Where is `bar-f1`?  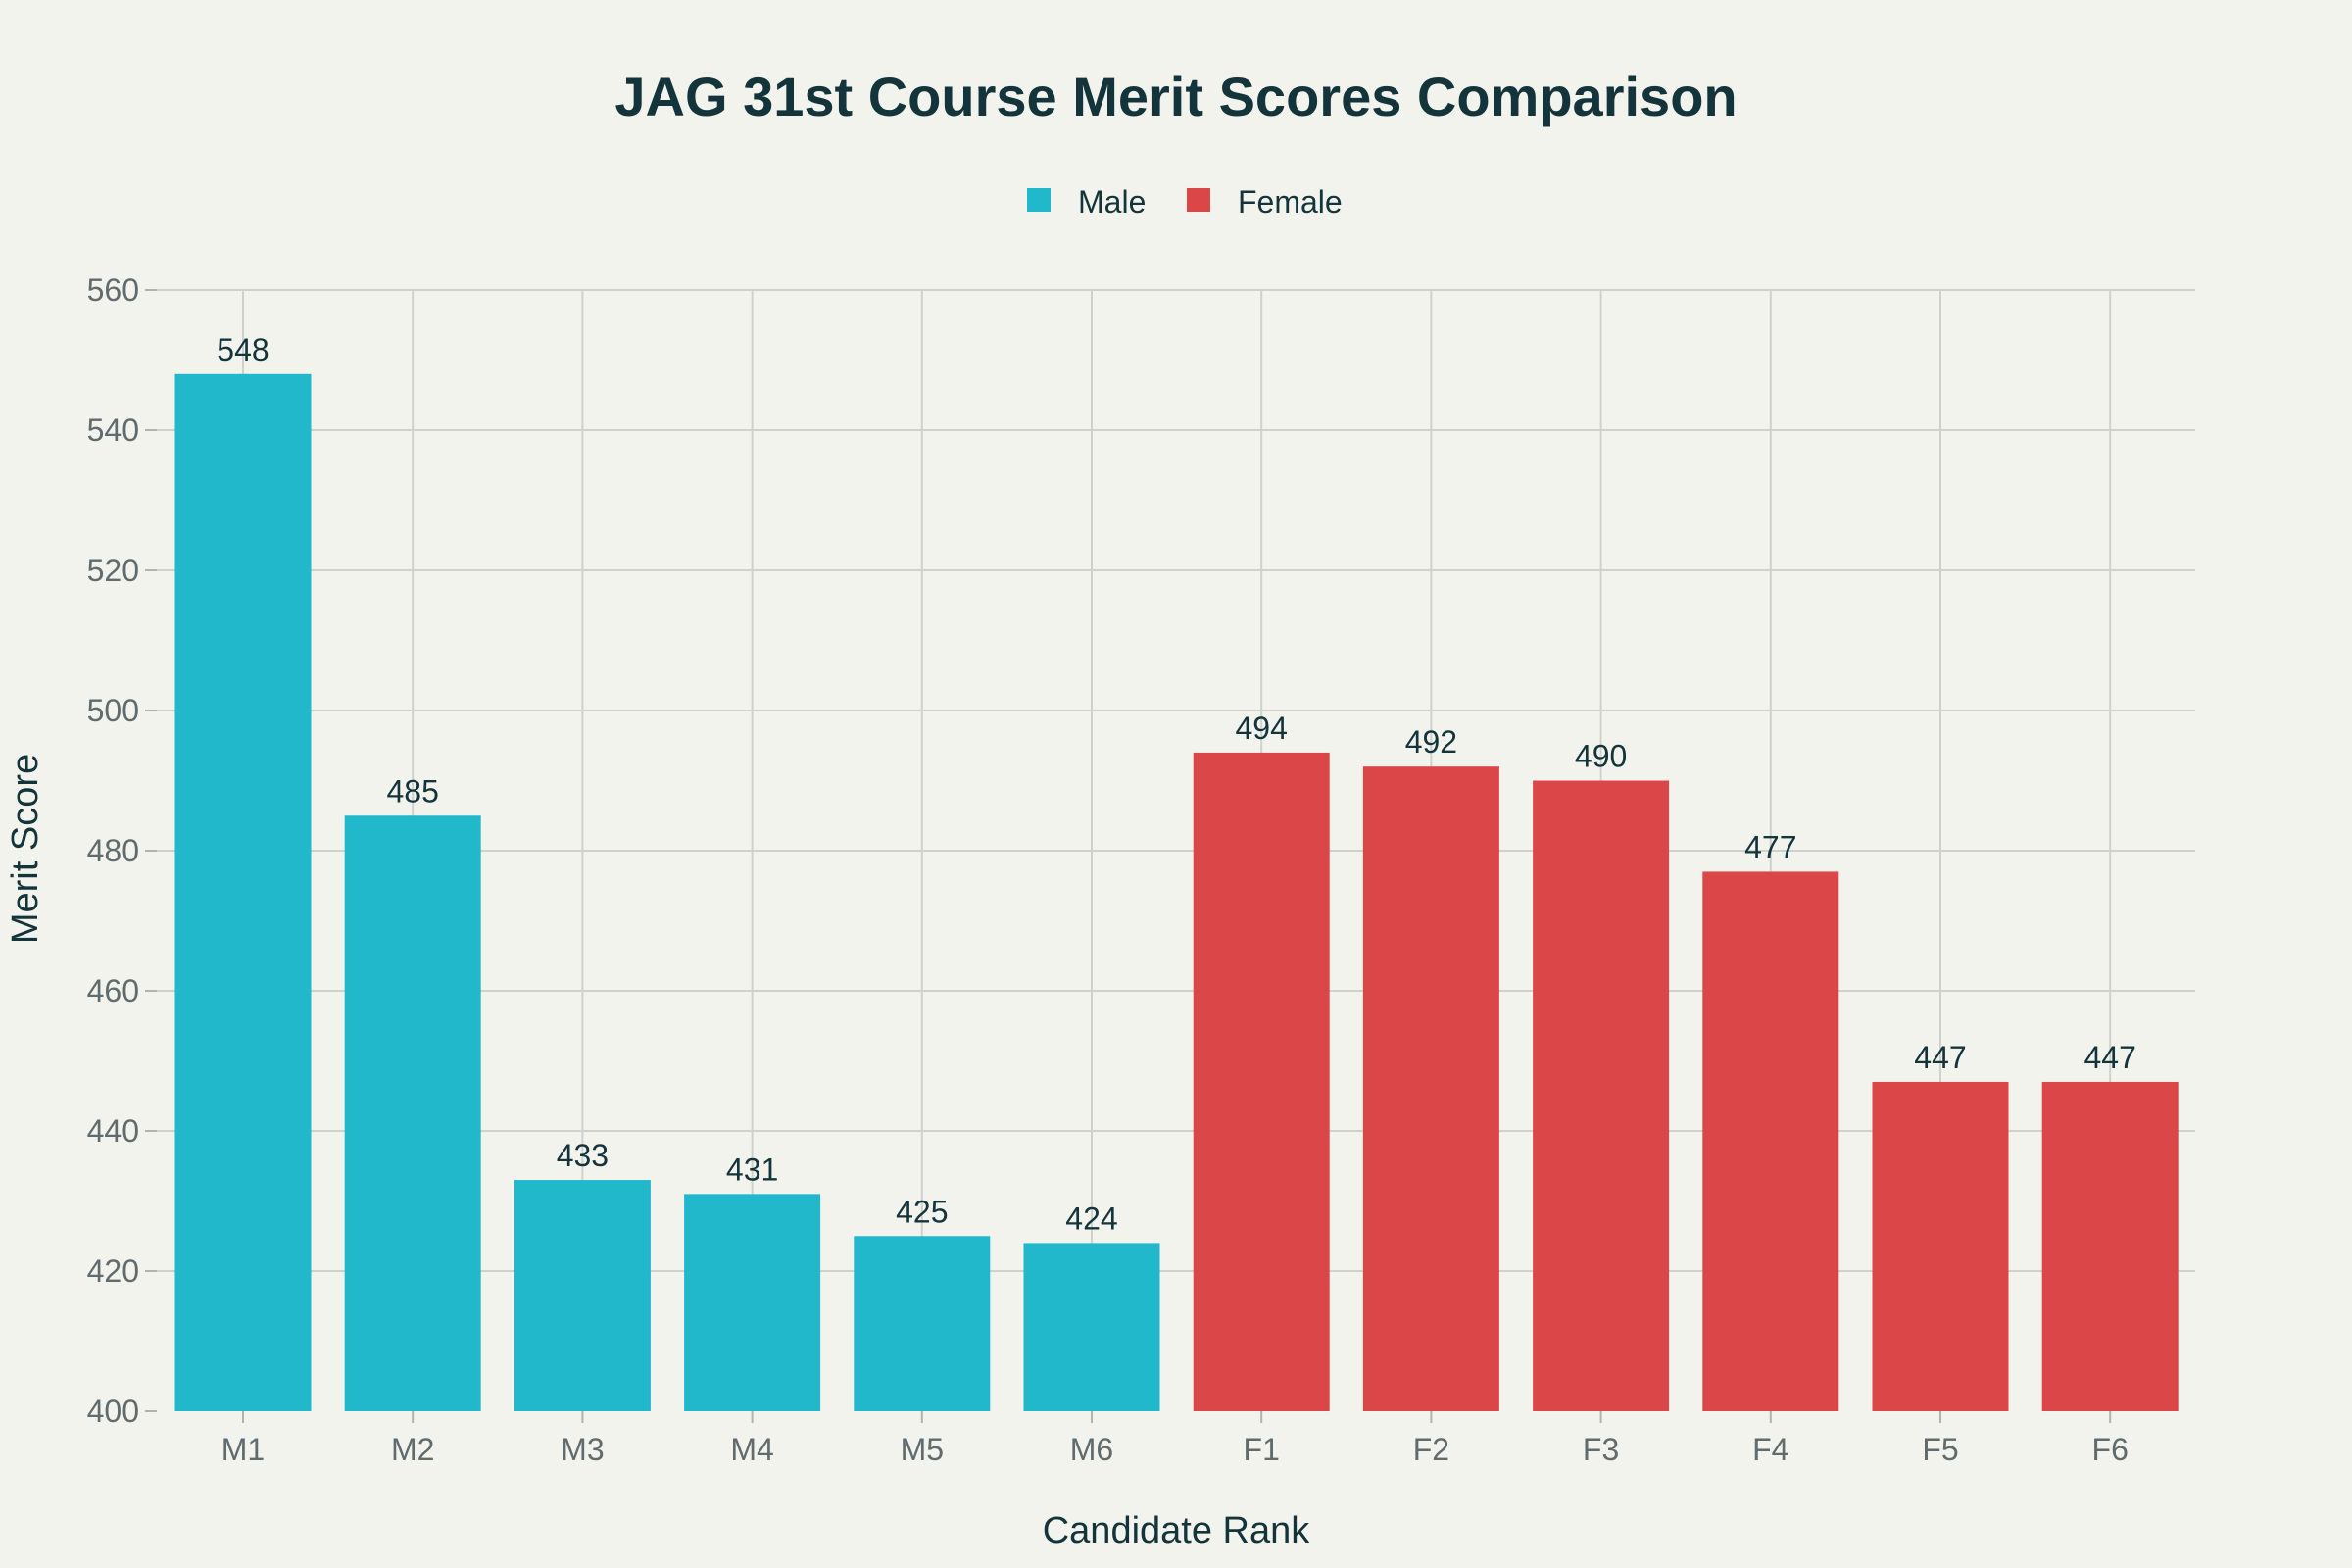 bar-f1 is located at coordinates (1261, 1081).